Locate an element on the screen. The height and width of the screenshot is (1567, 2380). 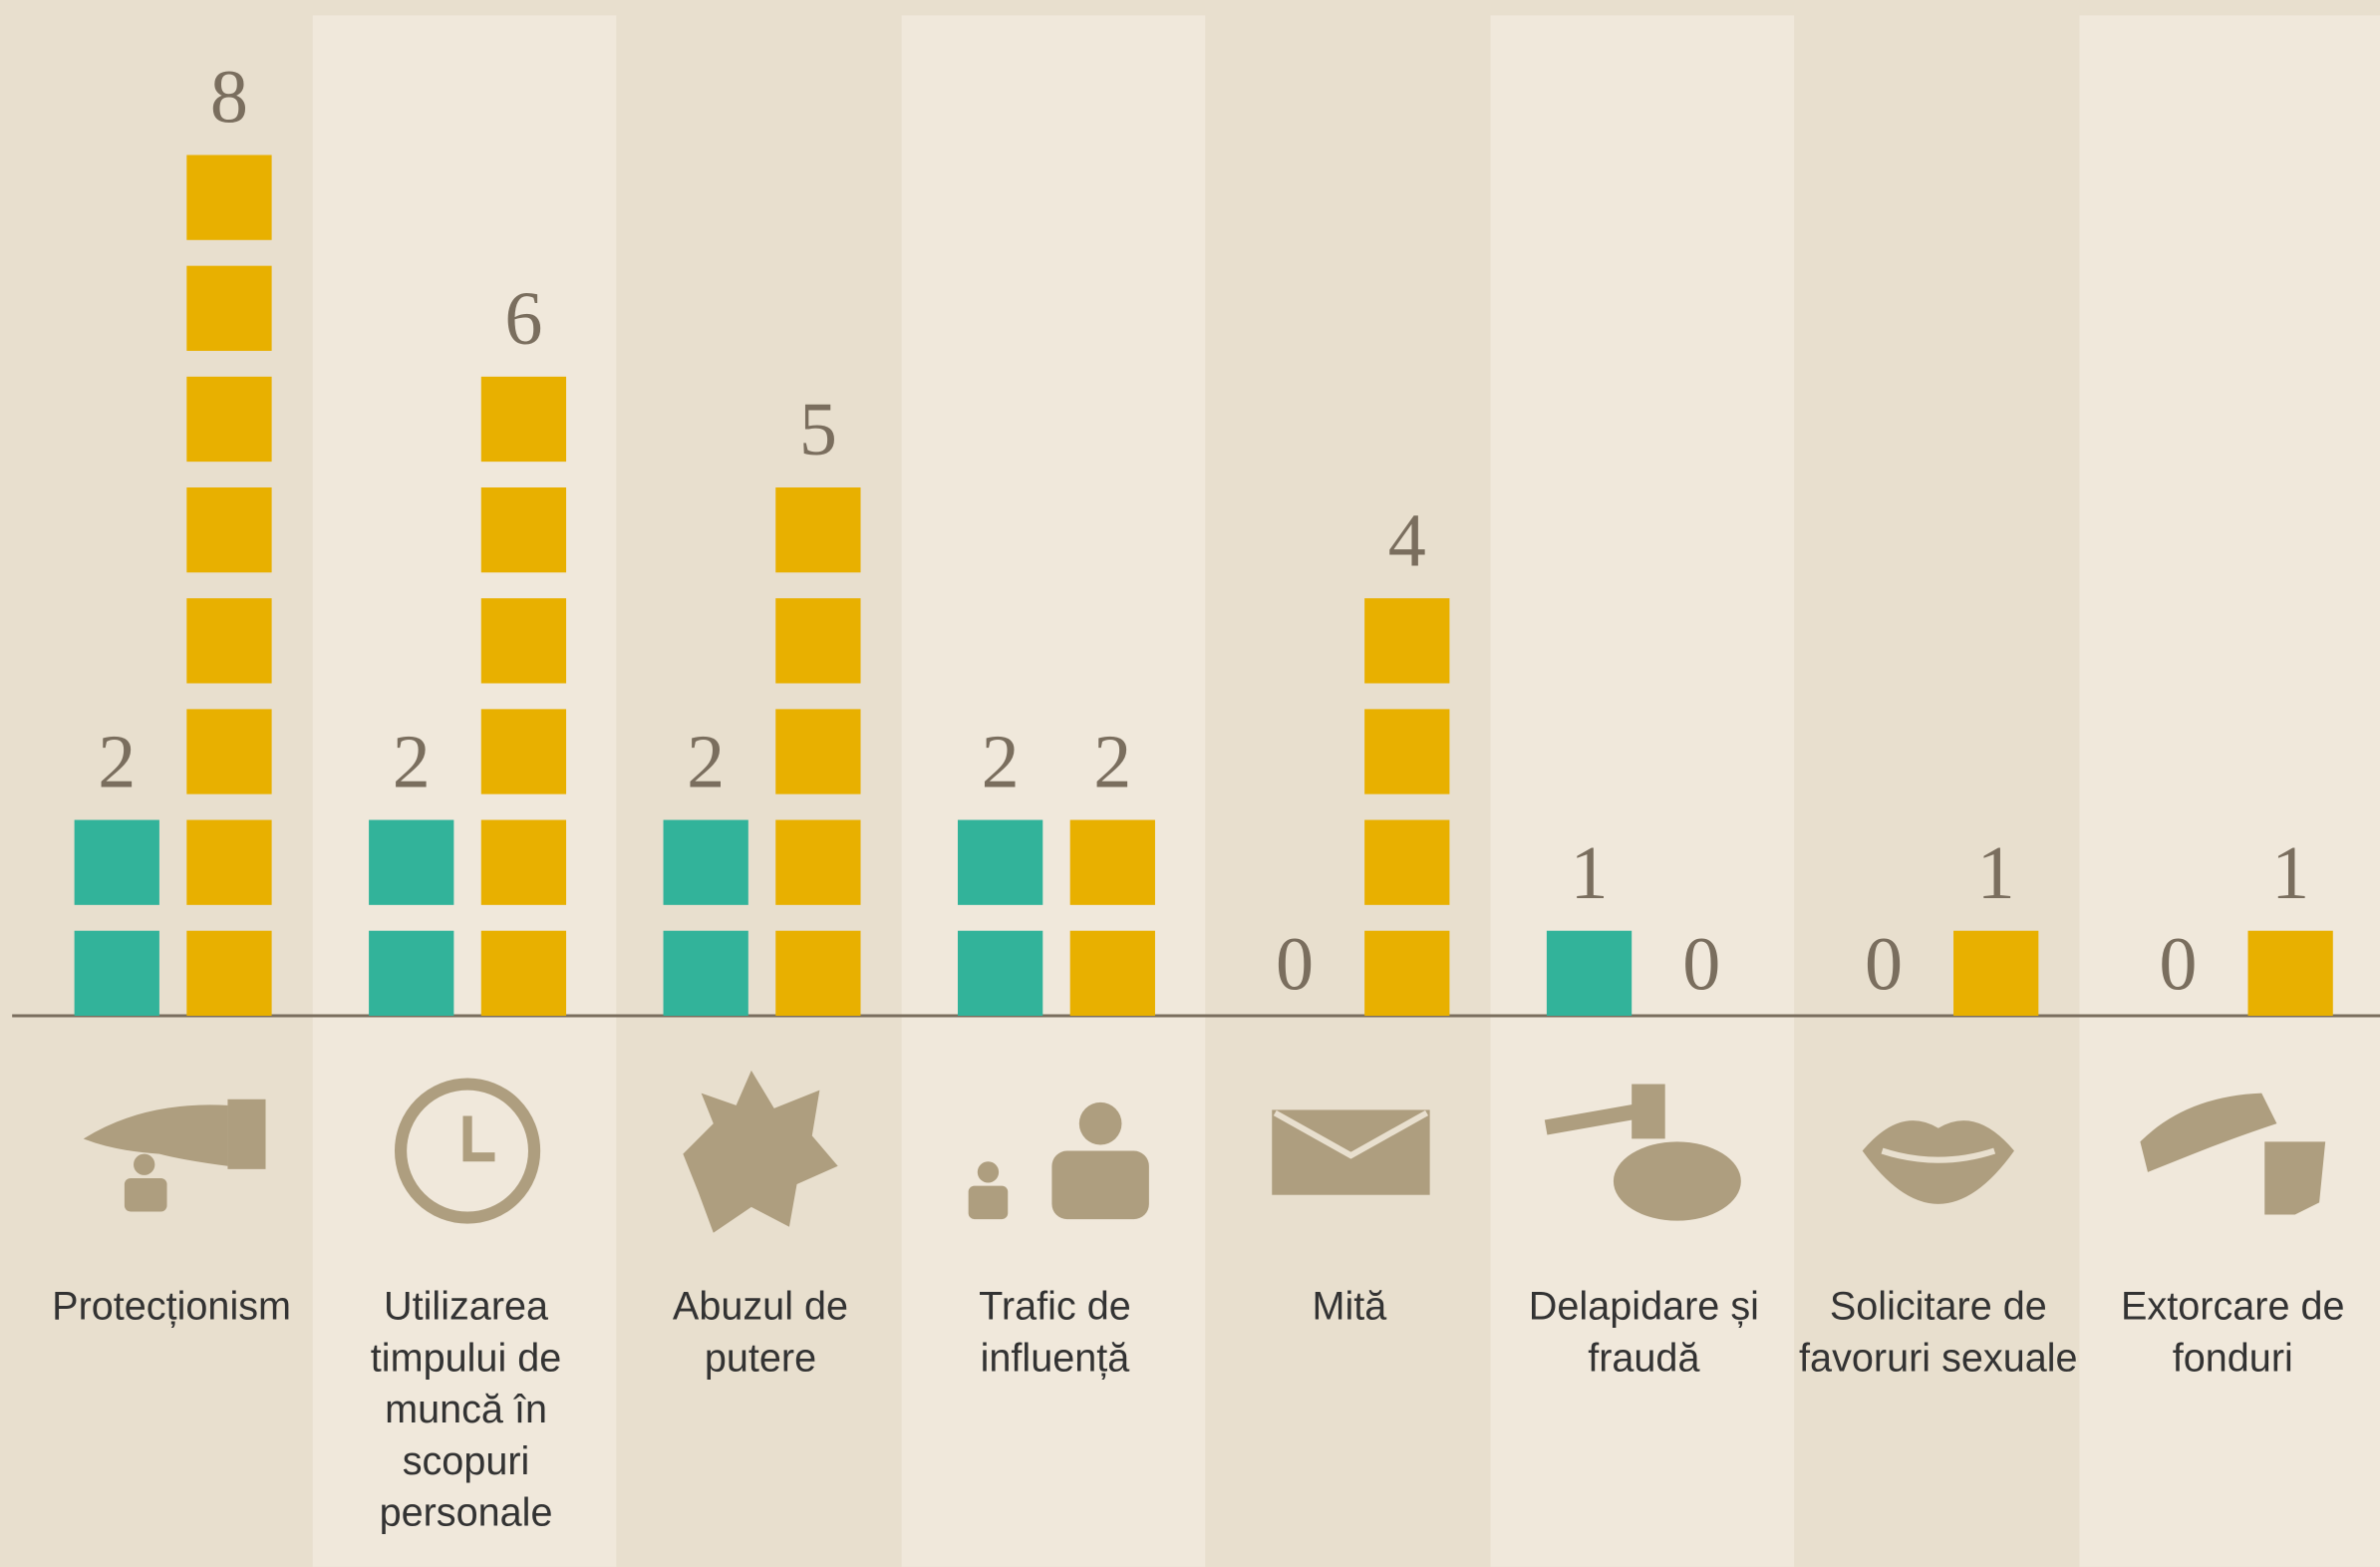
icon-lips-line is located at coordinates (1938, 1155).